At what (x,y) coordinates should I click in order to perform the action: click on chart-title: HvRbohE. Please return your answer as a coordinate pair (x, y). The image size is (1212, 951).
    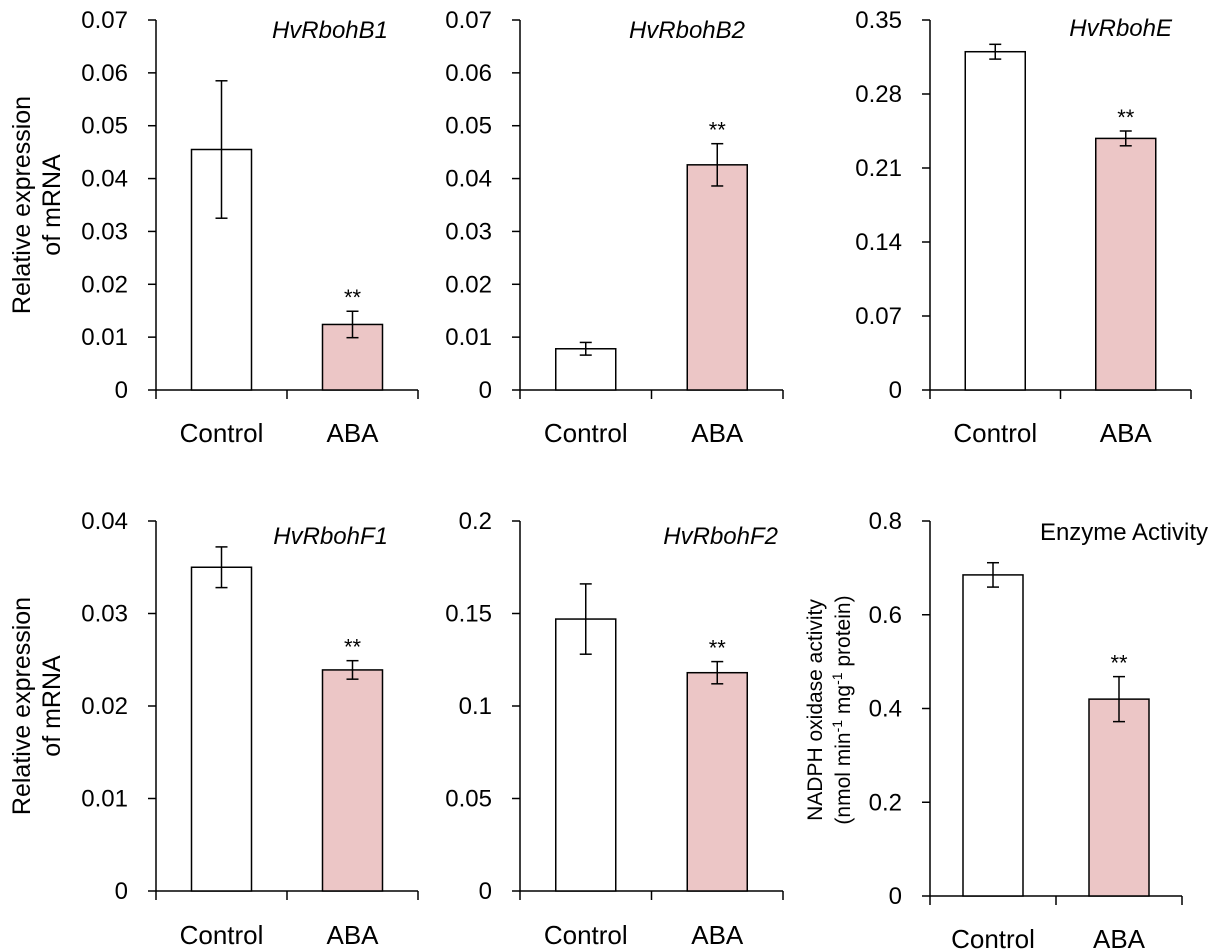
    Looking at the image, I should click on (1121, 28).